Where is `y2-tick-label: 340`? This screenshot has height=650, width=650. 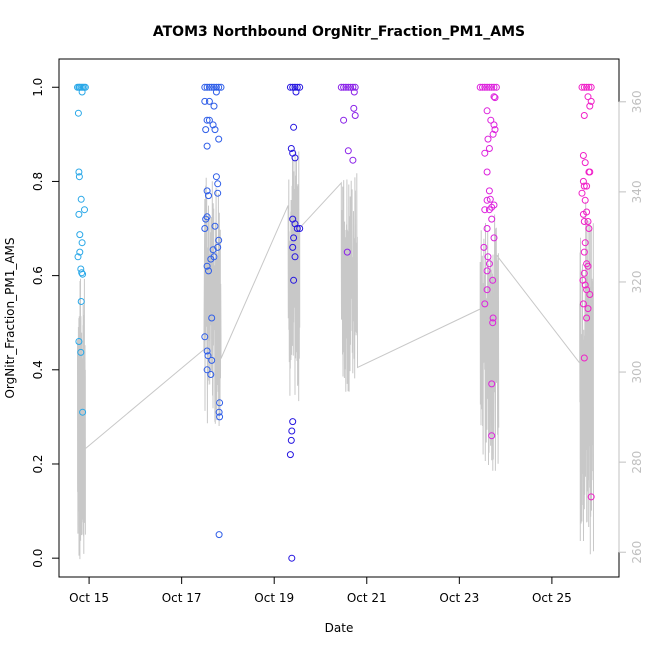 y2-tick-label: 340 is located at coordinates (637, 191).